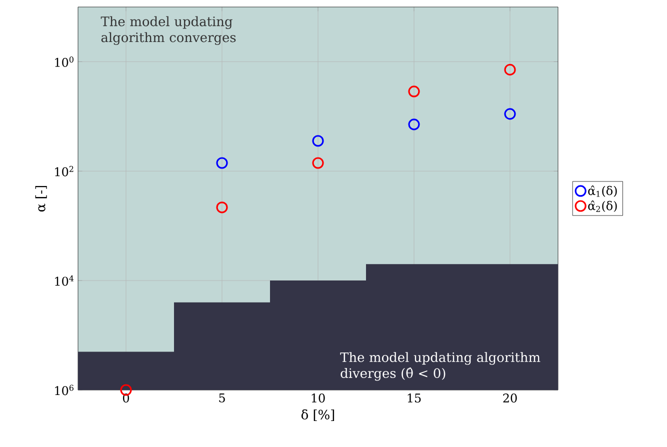 Image resolution: width=667 pixels, height=447 pixels. What do you see at coordinates (41, 199) in the screenshot?
I see `y-axis-title: α [-]` at bounding box center [41, 199].